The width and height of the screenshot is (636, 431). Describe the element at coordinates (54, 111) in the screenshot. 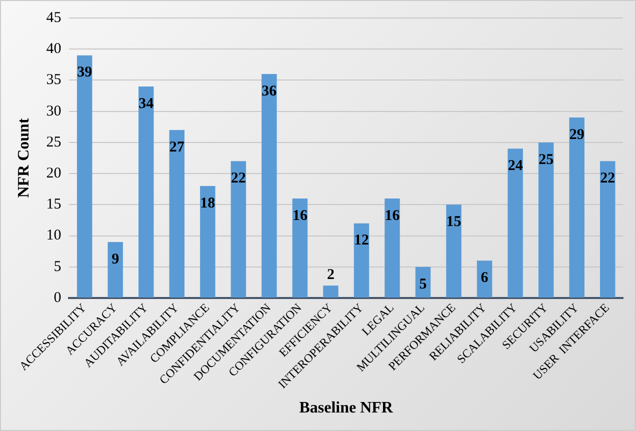

I see `y-tick-label: 30` at that location.